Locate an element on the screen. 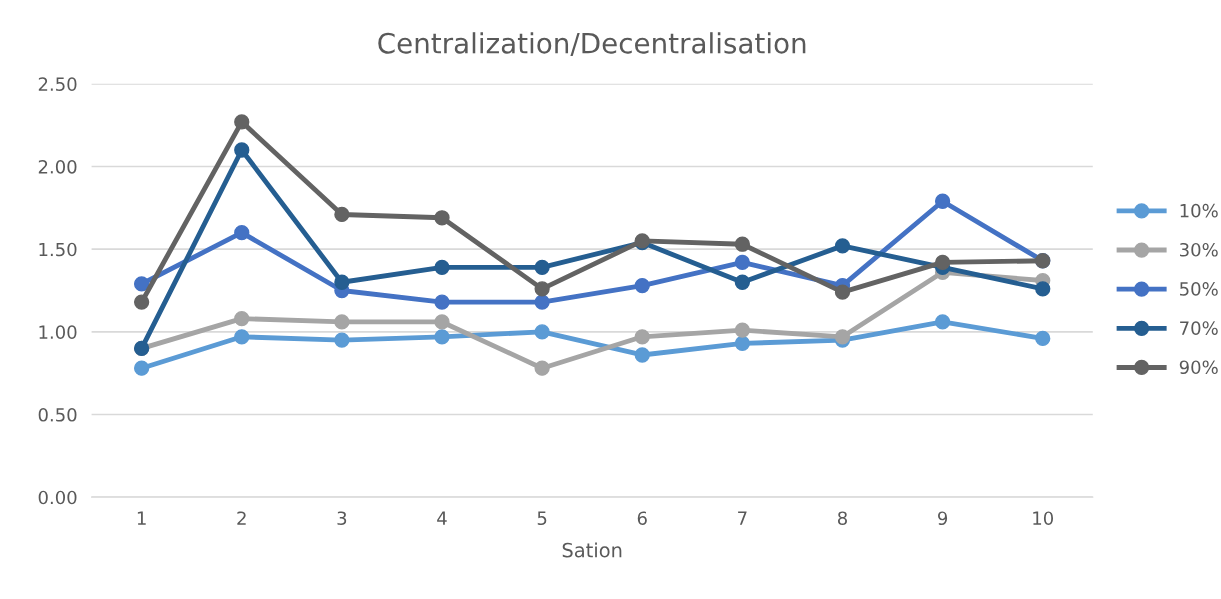 This screenshot has width=1221, height=599. legend-label: 70% is located at coordinates (1199, 328).